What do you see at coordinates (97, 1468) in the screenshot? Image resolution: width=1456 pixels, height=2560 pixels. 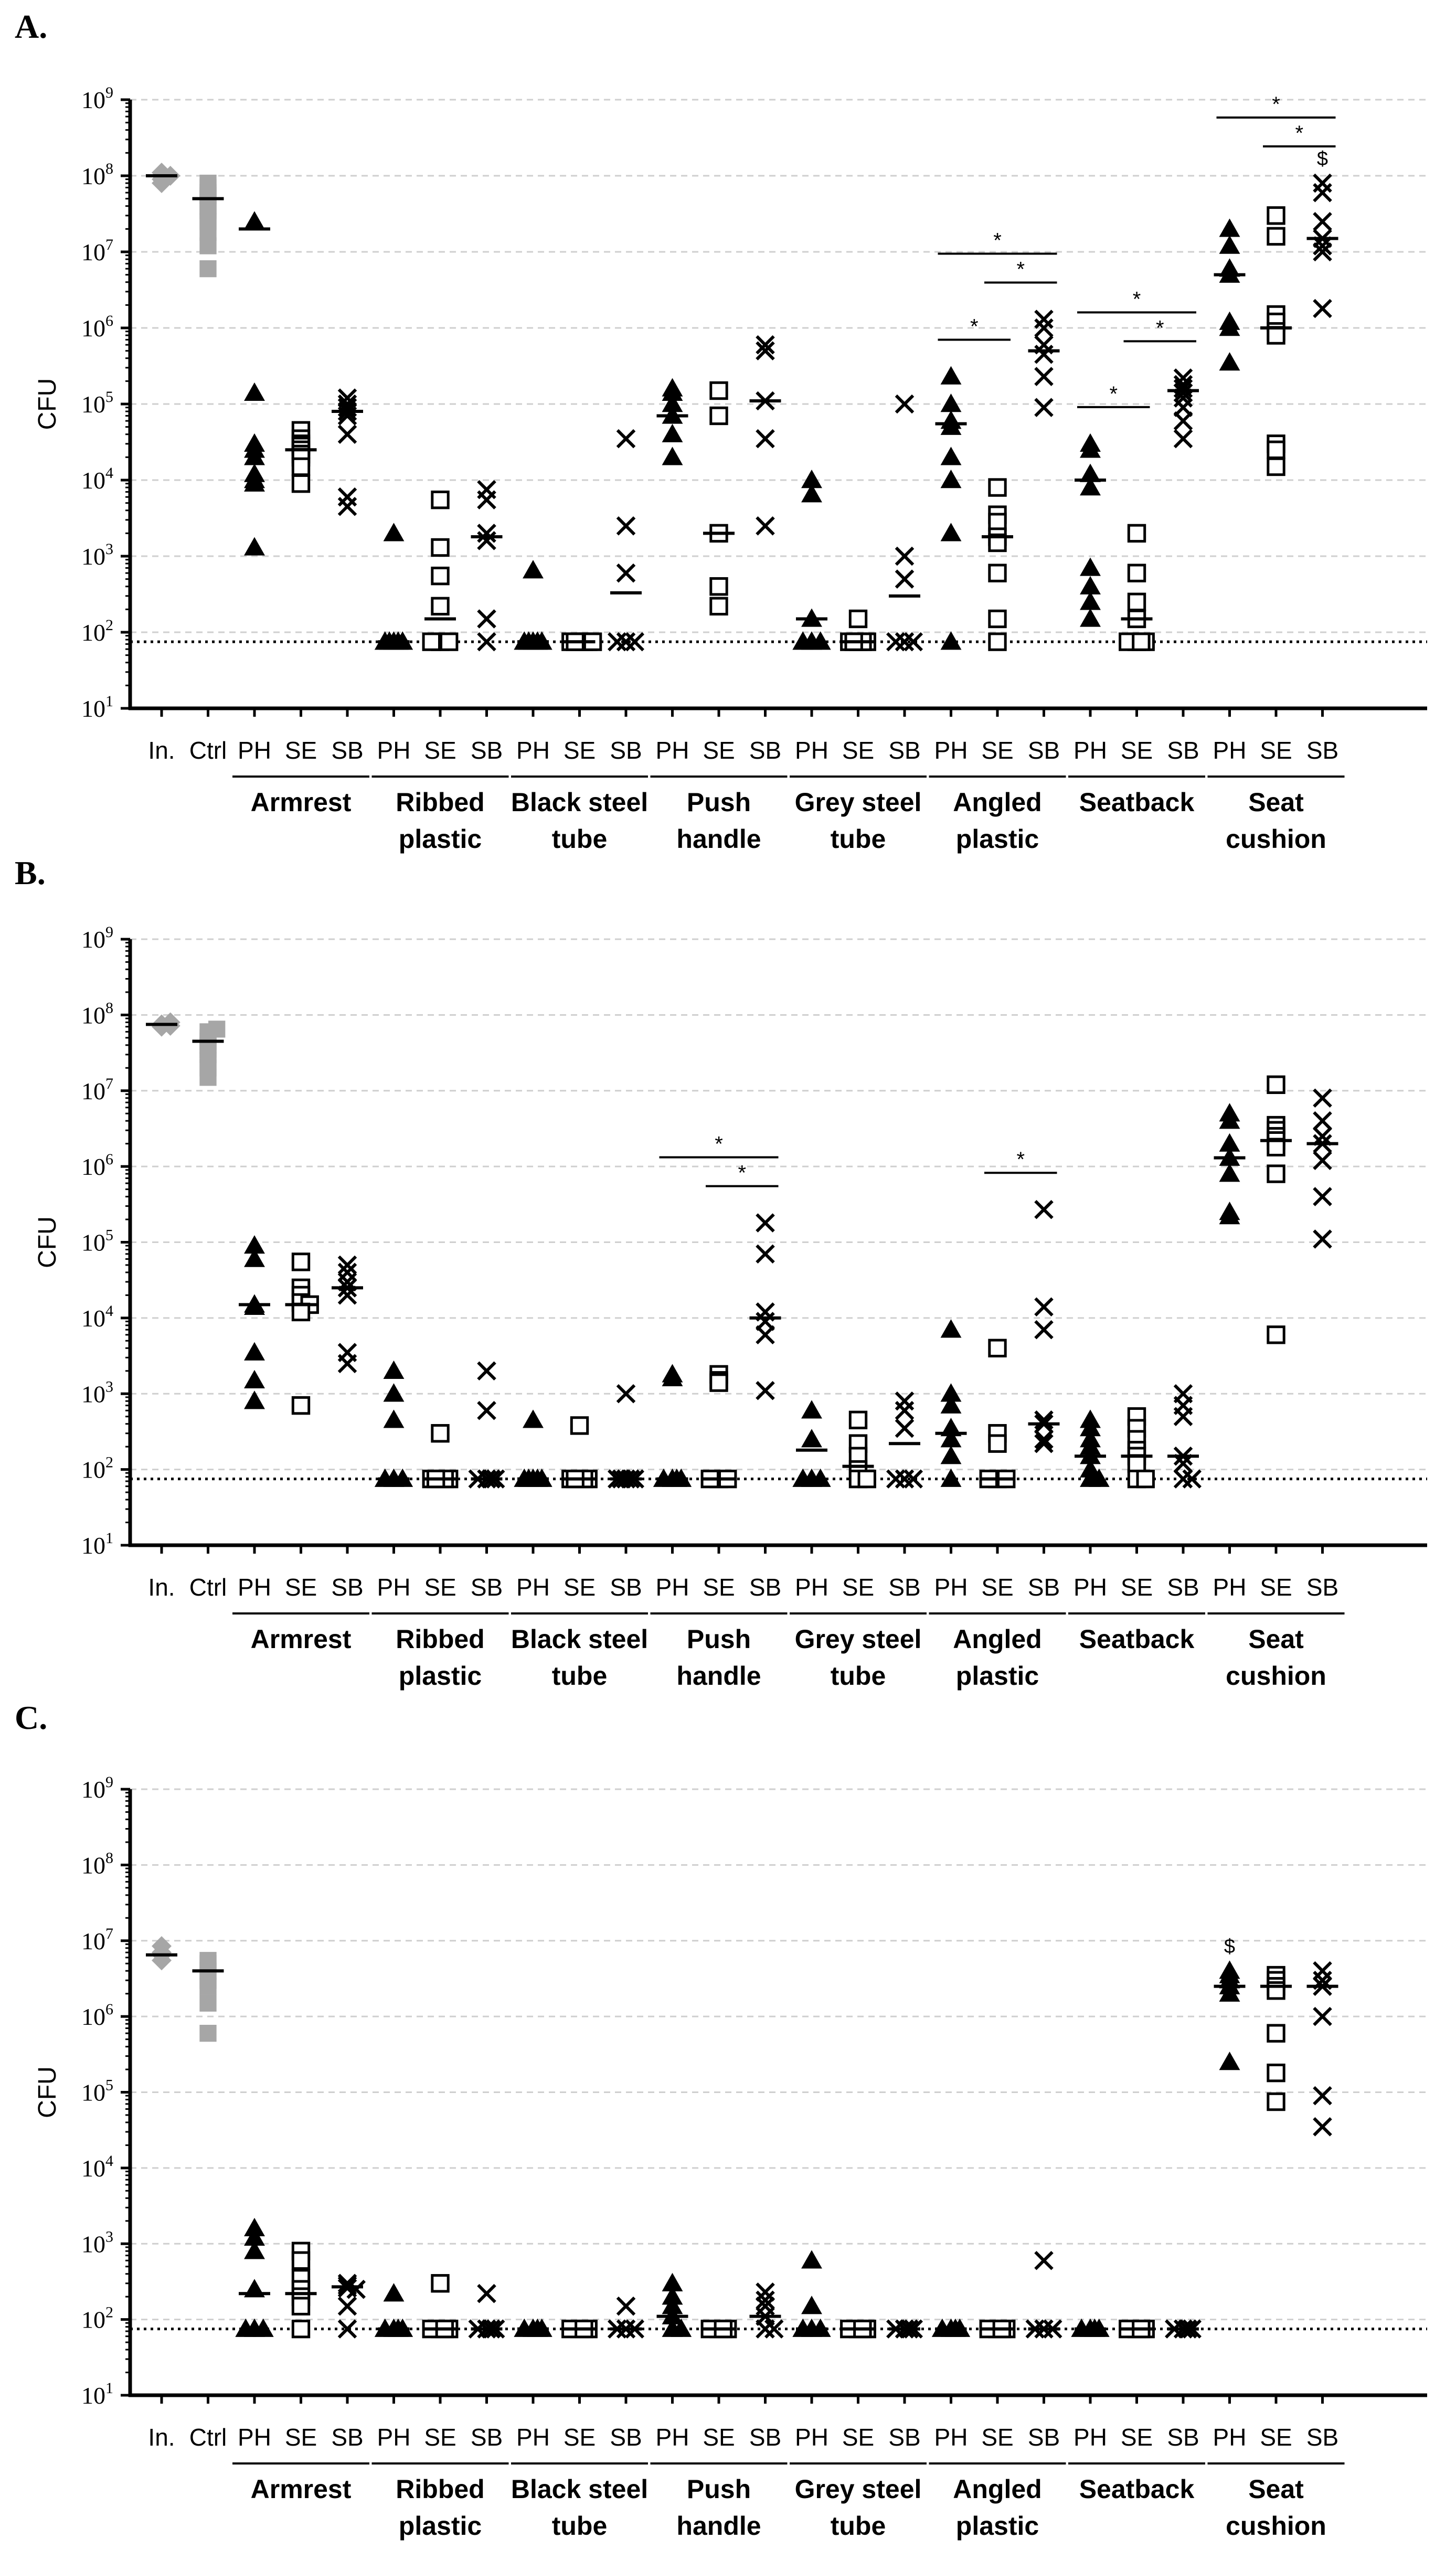 I see `y-tick-label: 10²` at bounding box center [97, 1468].